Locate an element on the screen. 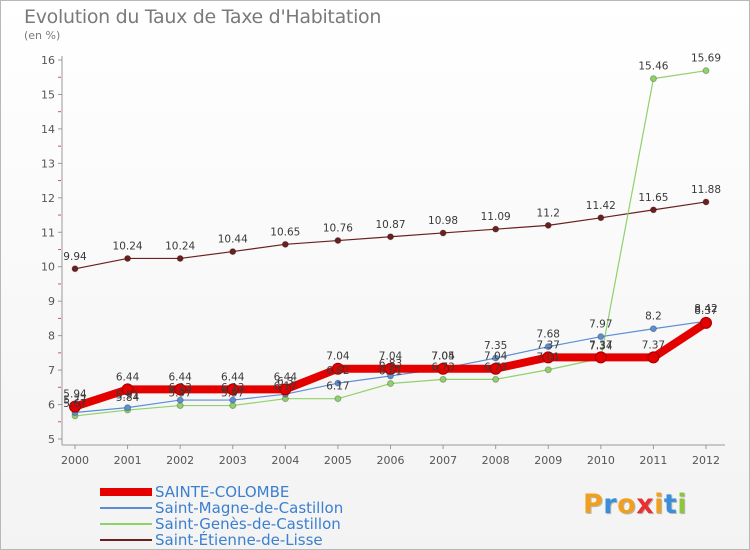 This screenshot has height=550, width=750. unit-label: (en %) is located at coordinates (42, 35).